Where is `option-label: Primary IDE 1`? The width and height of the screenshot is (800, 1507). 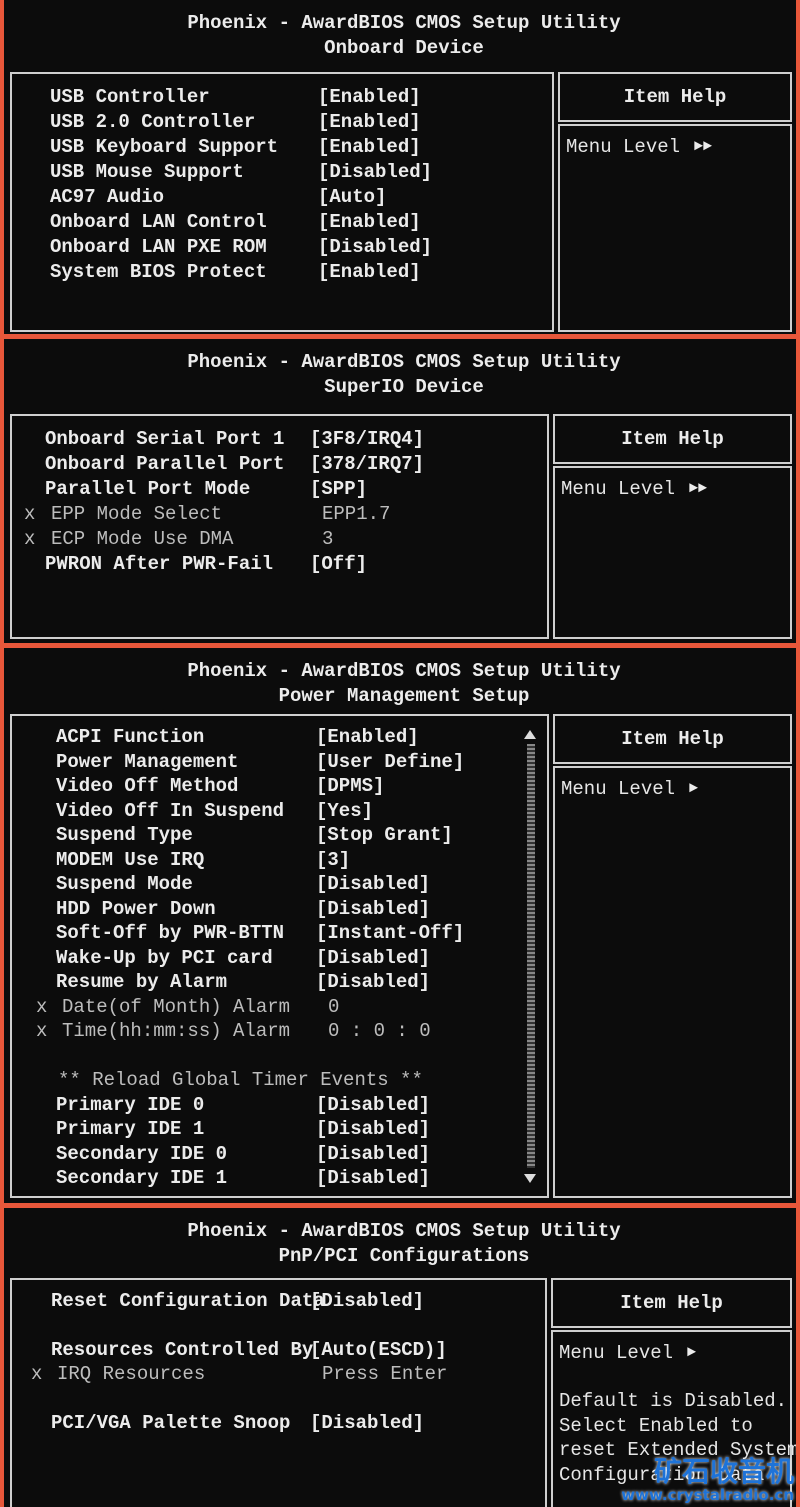 option-label: Primary IDE 1 is located at coordinates (130, 1129).